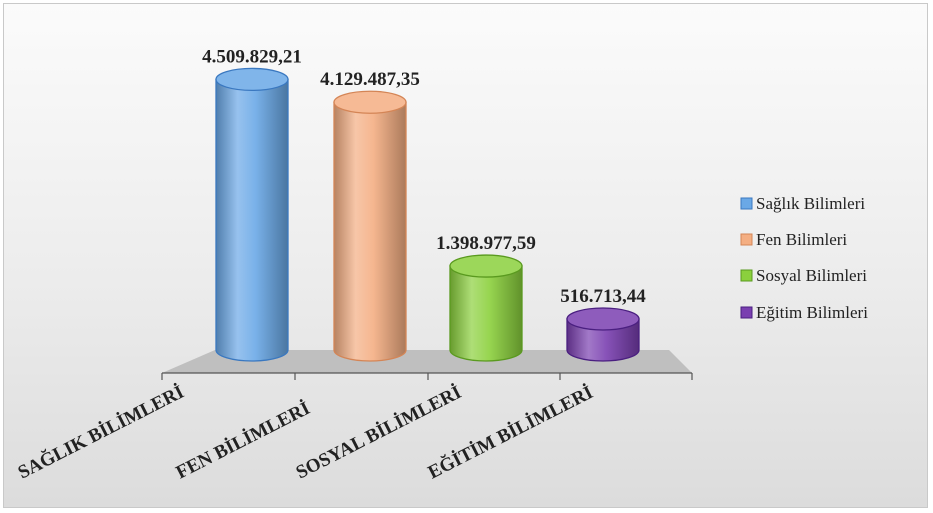  What do you see at coordinates (603, 296) in the screenshot?
I see `value-label-4: 516.713,44` at bounding box center [603, 296].